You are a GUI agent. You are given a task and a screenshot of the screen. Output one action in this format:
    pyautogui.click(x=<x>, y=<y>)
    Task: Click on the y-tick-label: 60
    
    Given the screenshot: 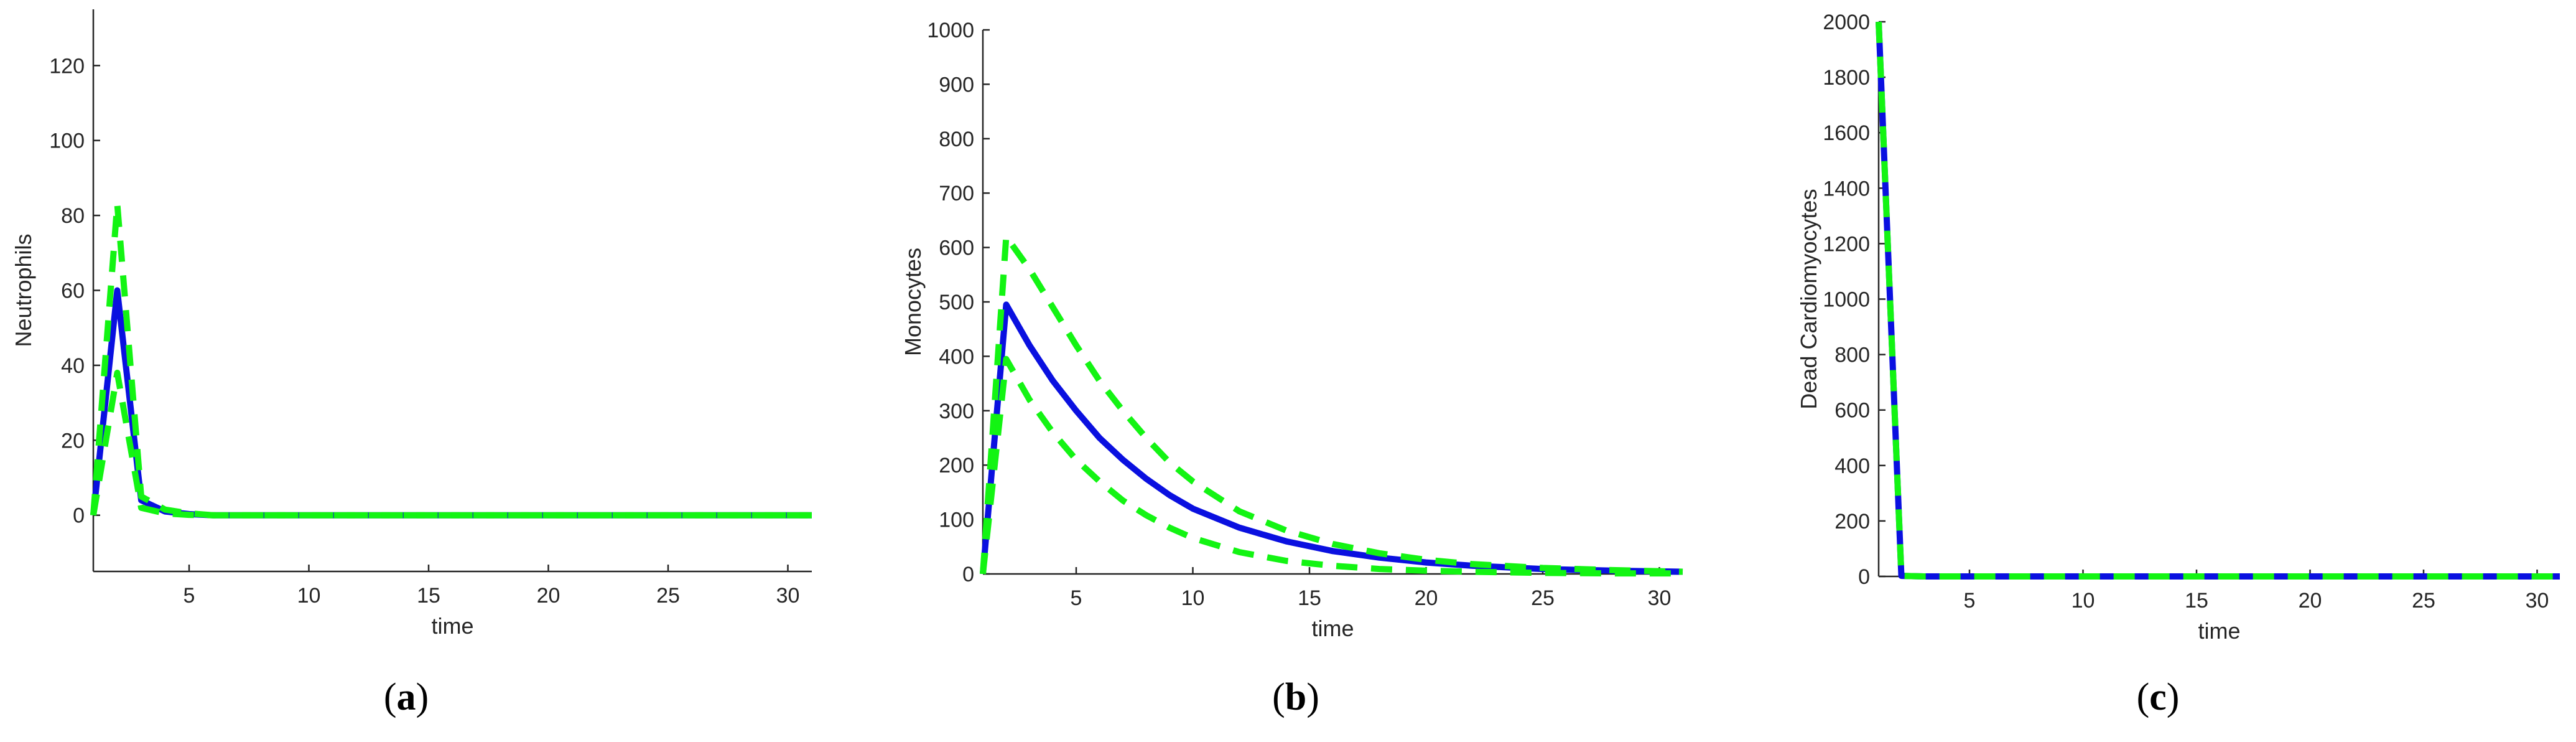 What is the action you would take?
    pyautogui.click(x=73, y=291)
    